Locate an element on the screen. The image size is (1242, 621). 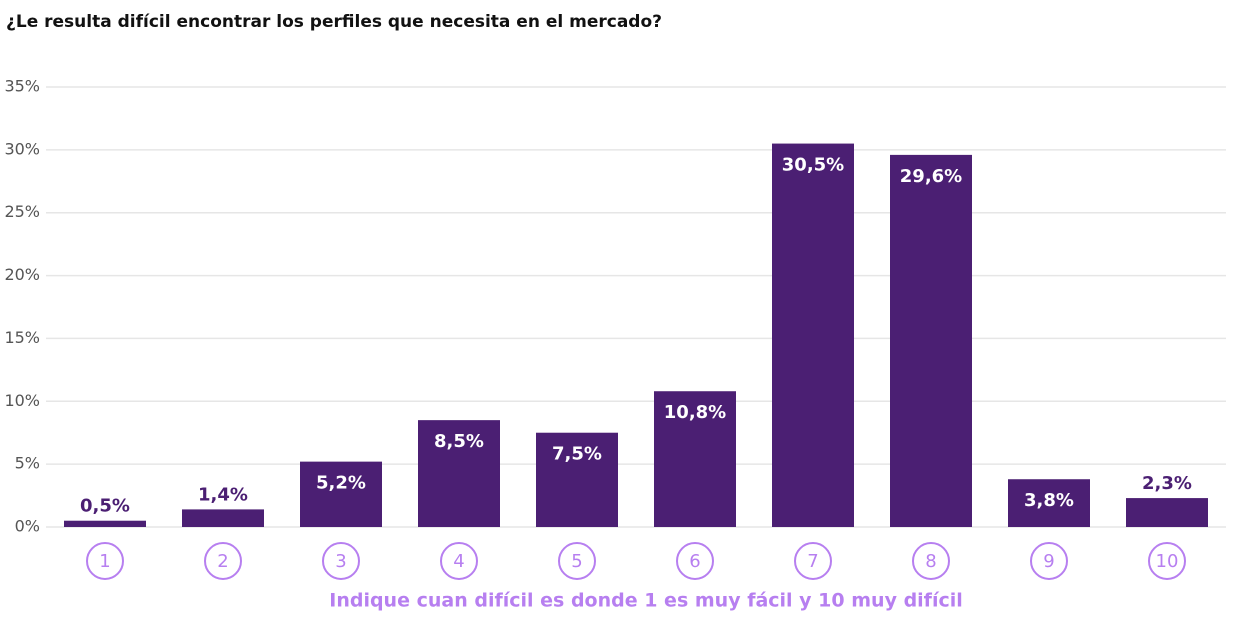
x-tick-label: 4 is located at coordinates (458, 561).